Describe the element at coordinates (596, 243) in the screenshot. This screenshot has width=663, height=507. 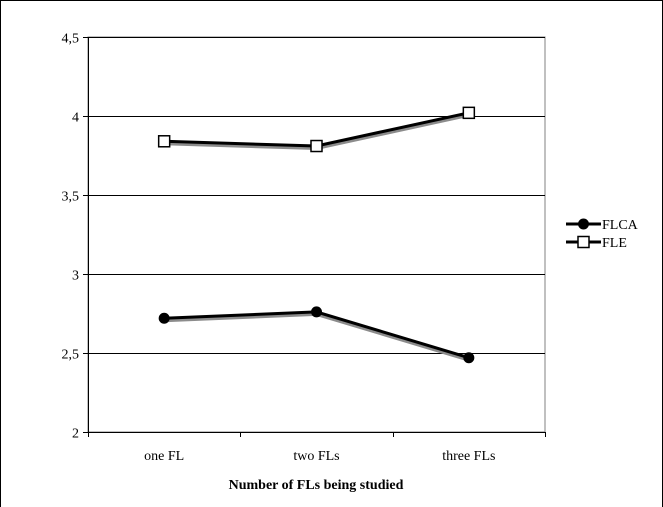
I see `legend-item-fle: FLE` at that location.